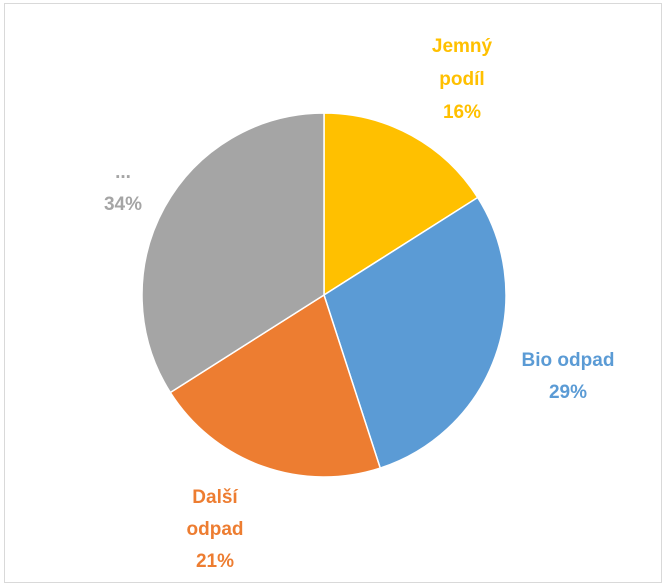 The image size is (669, 583). I want to click on slice-category-label: odpad, so click(215, 529).